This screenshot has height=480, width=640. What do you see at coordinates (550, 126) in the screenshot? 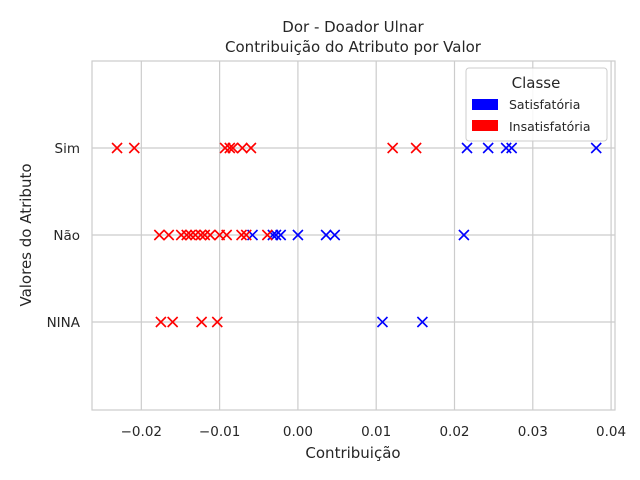
I see `legend-label-insatisfatoria: Insatisfatória` at bounding box center [550, 126].